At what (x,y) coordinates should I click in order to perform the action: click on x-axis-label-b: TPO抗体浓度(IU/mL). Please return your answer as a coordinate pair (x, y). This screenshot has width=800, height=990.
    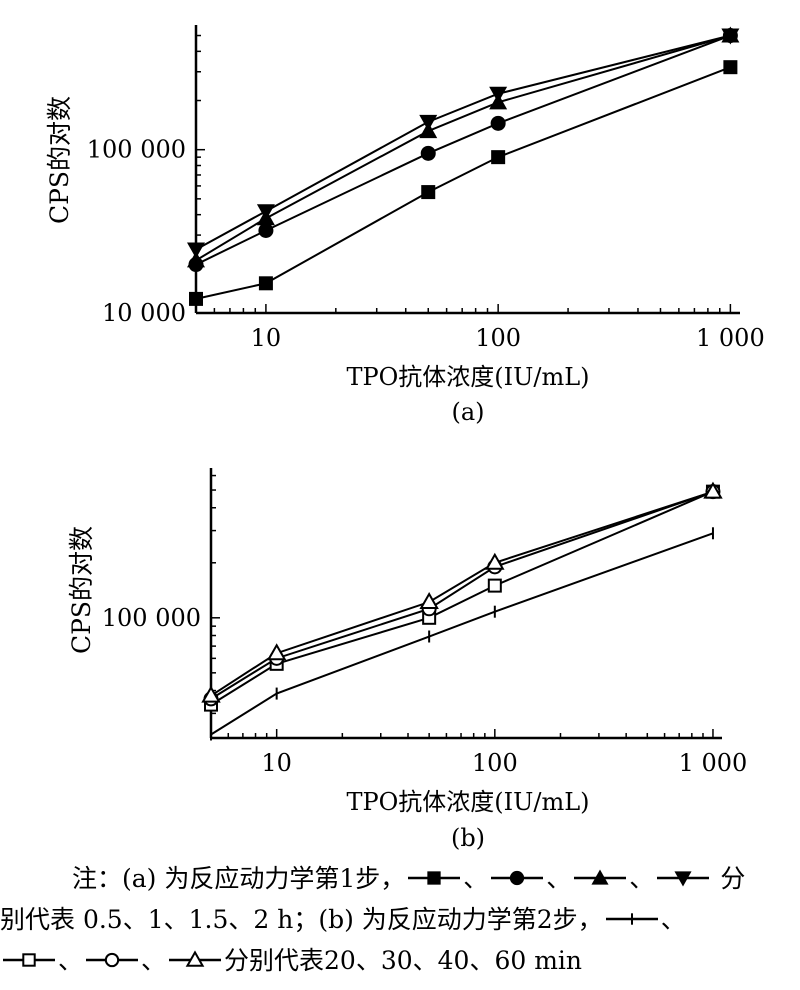
    Looking at the image, I should click on (467, 802).